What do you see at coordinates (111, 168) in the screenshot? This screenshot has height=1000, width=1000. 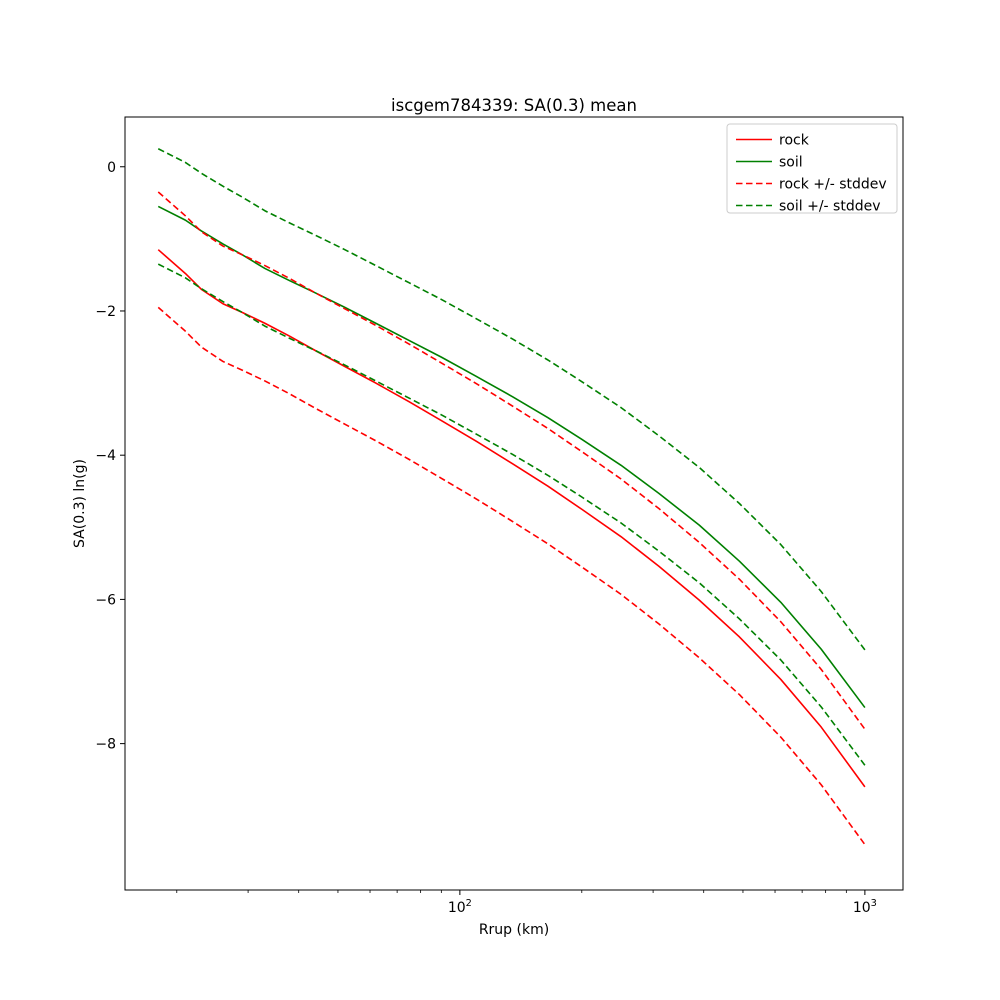 I see `y-tick-label: 0` at bounding box center [111, 168].